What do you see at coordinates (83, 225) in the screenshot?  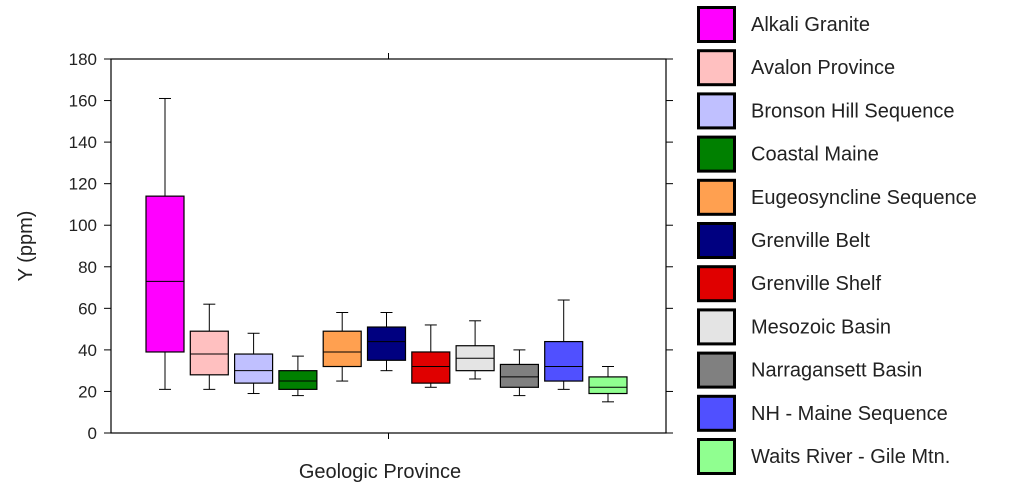 I see `y-tick-label: 100` at bounding box center [83, 225].